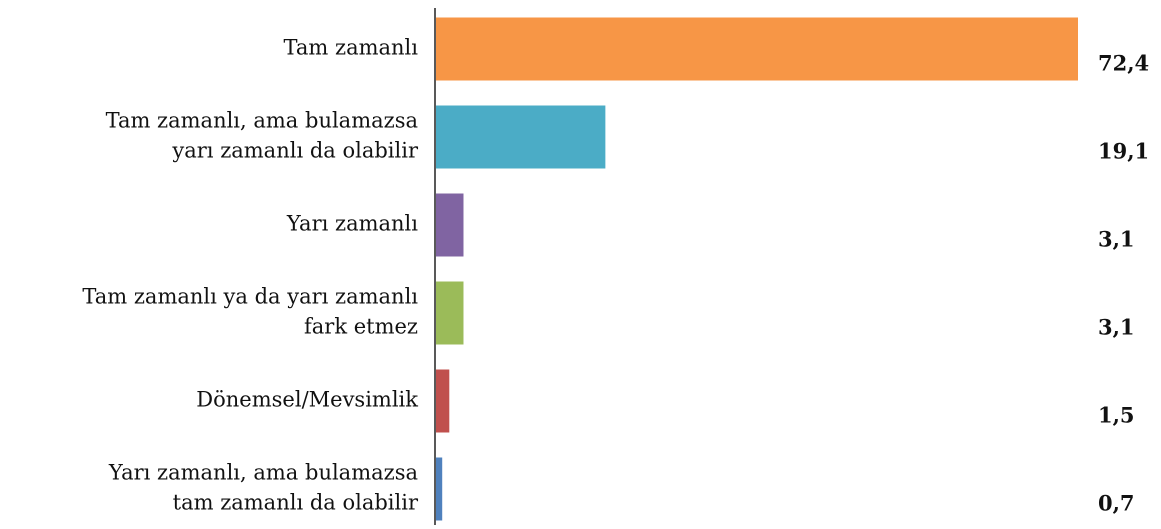 The width and height of the screenshot is (1161, 529). What do you see at coordinates (263, 473) in the screenshot?
I see `category-label: Yarı zamanlı, ama bulamazsa` at bounding box center [263, 473].